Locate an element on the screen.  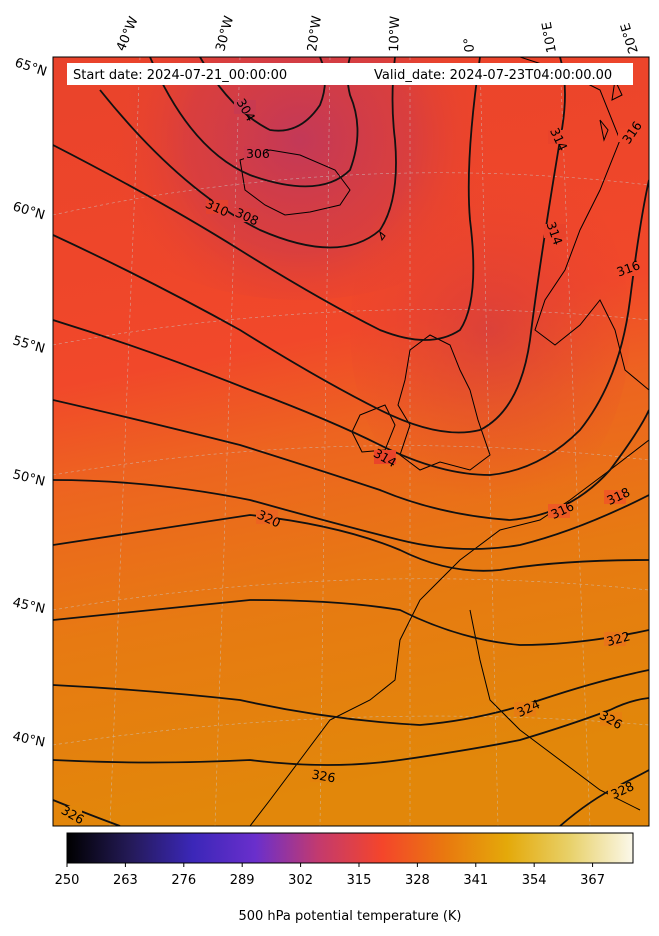
lat-label-65n: 65°N is located at coordinates (31, 68).